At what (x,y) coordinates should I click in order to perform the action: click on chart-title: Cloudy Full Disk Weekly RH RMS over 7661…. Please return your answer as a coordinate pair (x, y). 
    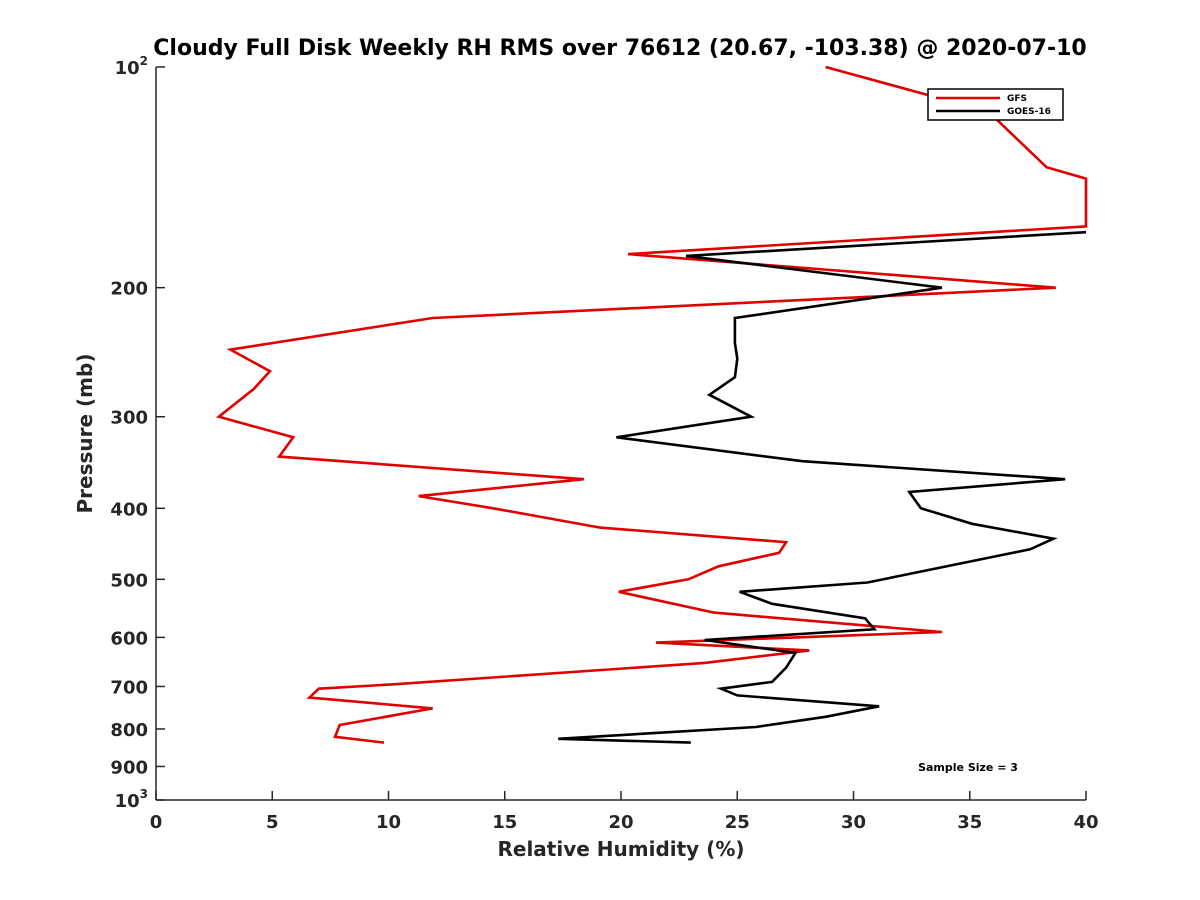
    Looking at the image, I should click on (619, 48).